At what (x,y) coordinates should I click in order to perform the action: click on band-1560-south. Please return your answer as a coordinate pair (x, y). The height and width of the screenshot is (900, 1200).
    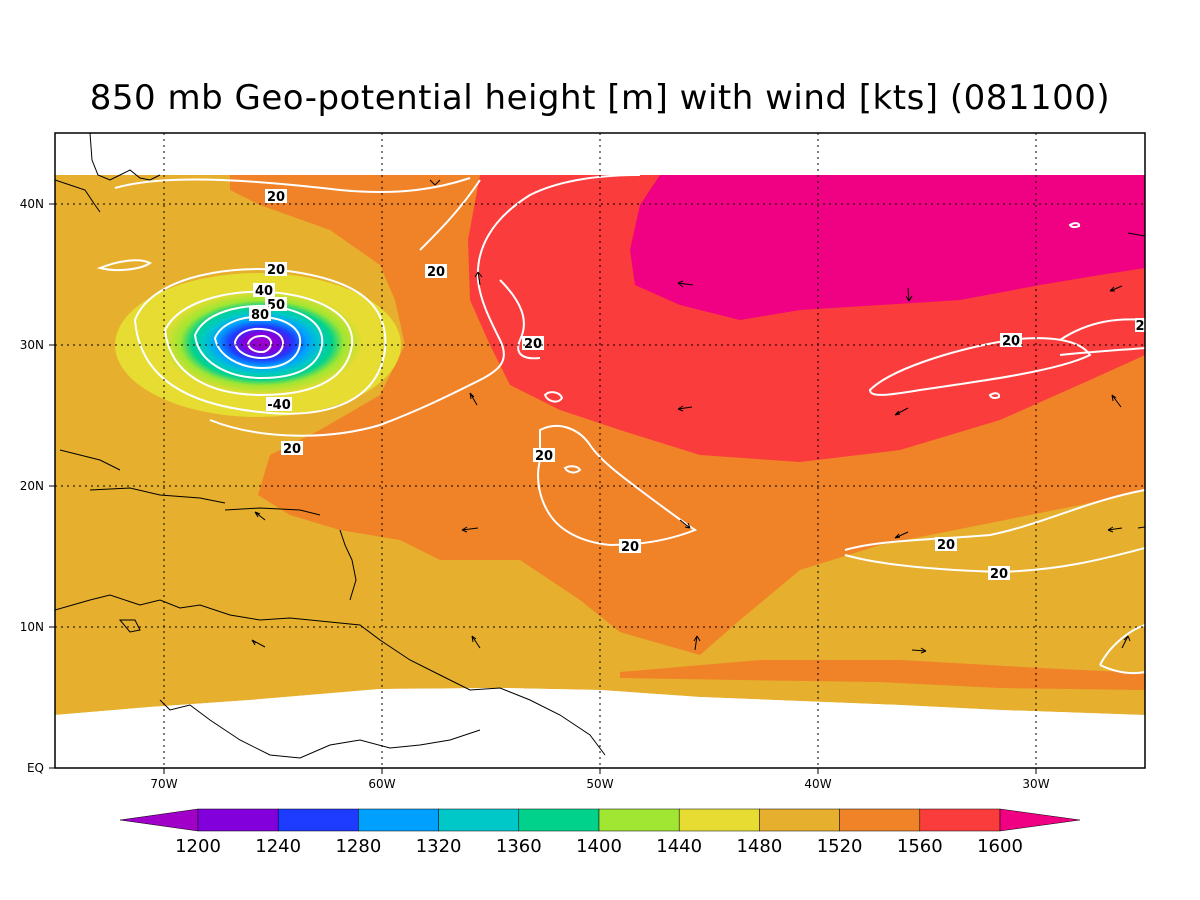
    Looking at the image, I should click on (882, 675).